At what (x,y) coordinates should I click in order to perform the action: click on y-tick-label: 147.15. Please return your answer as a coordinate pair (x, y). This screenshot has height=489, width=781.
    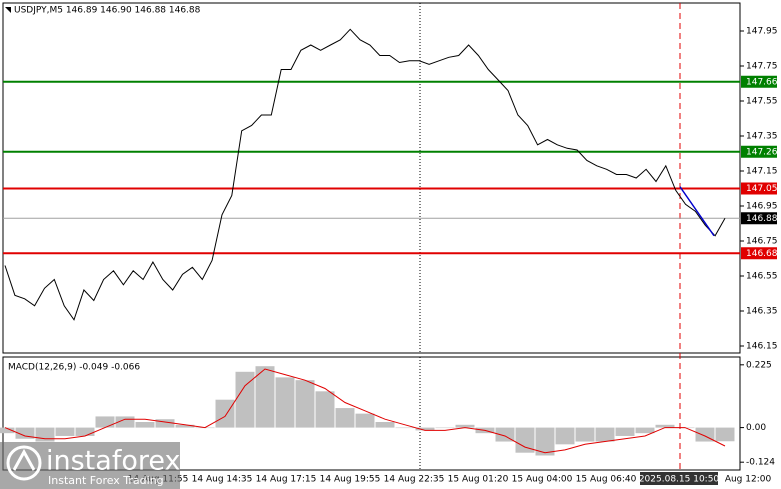
    Looking at the image, I should click on (762, 172).